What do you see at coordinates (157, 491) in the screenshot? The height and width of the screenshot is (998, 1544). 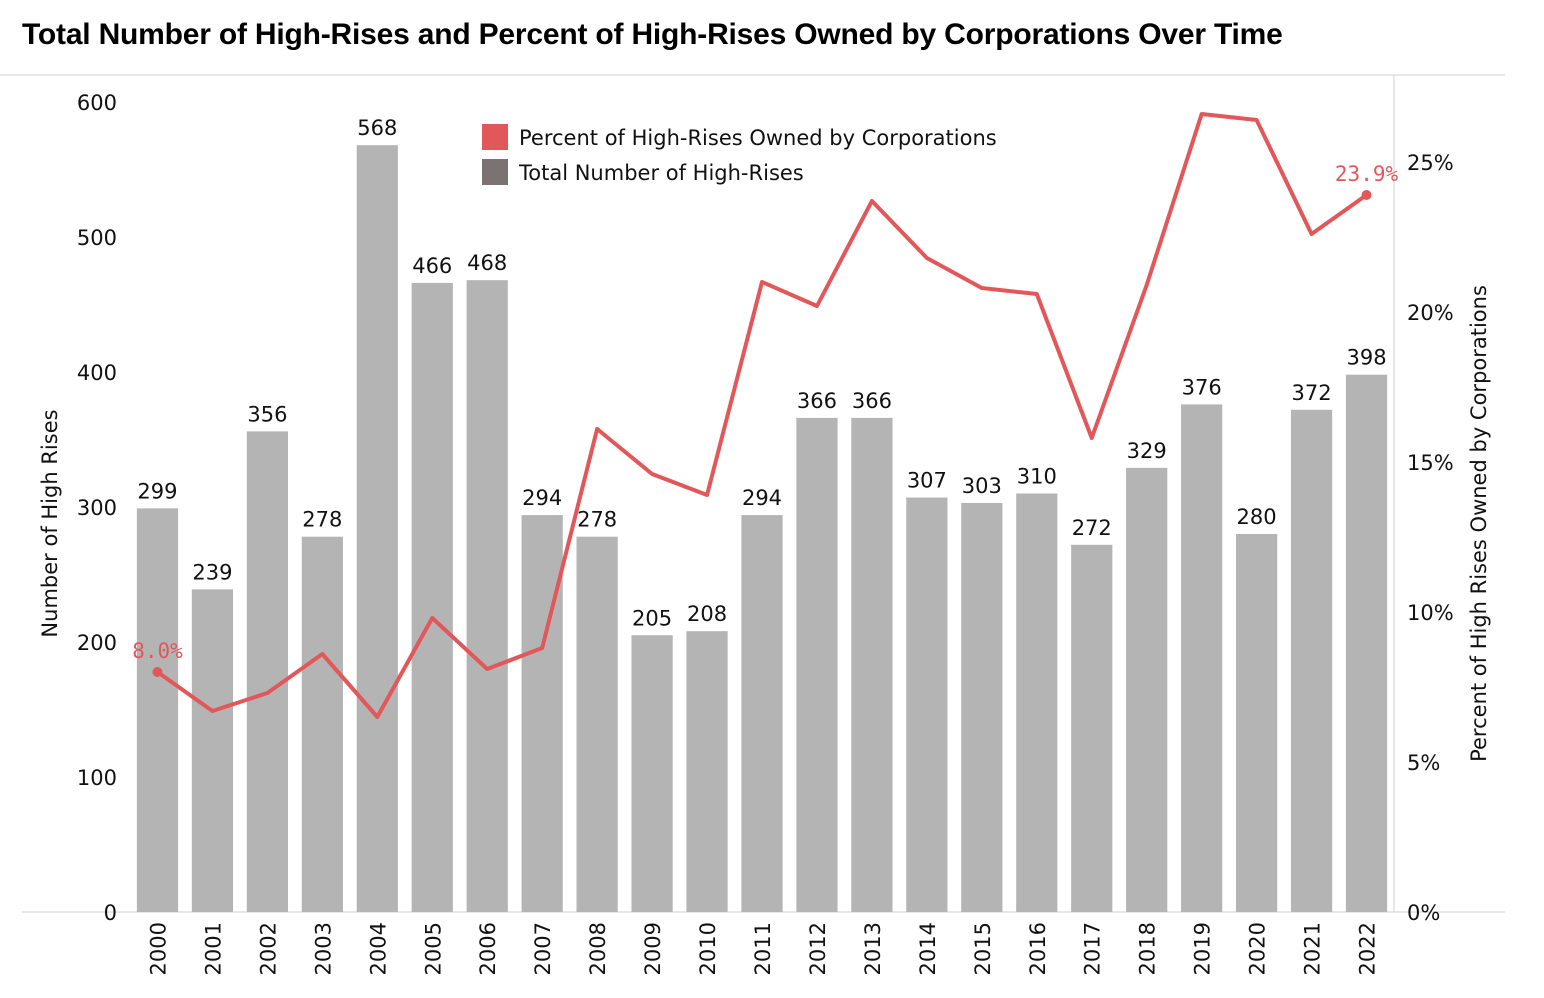 I see `bar-value-label: 299` at bounding box center [157, 491].